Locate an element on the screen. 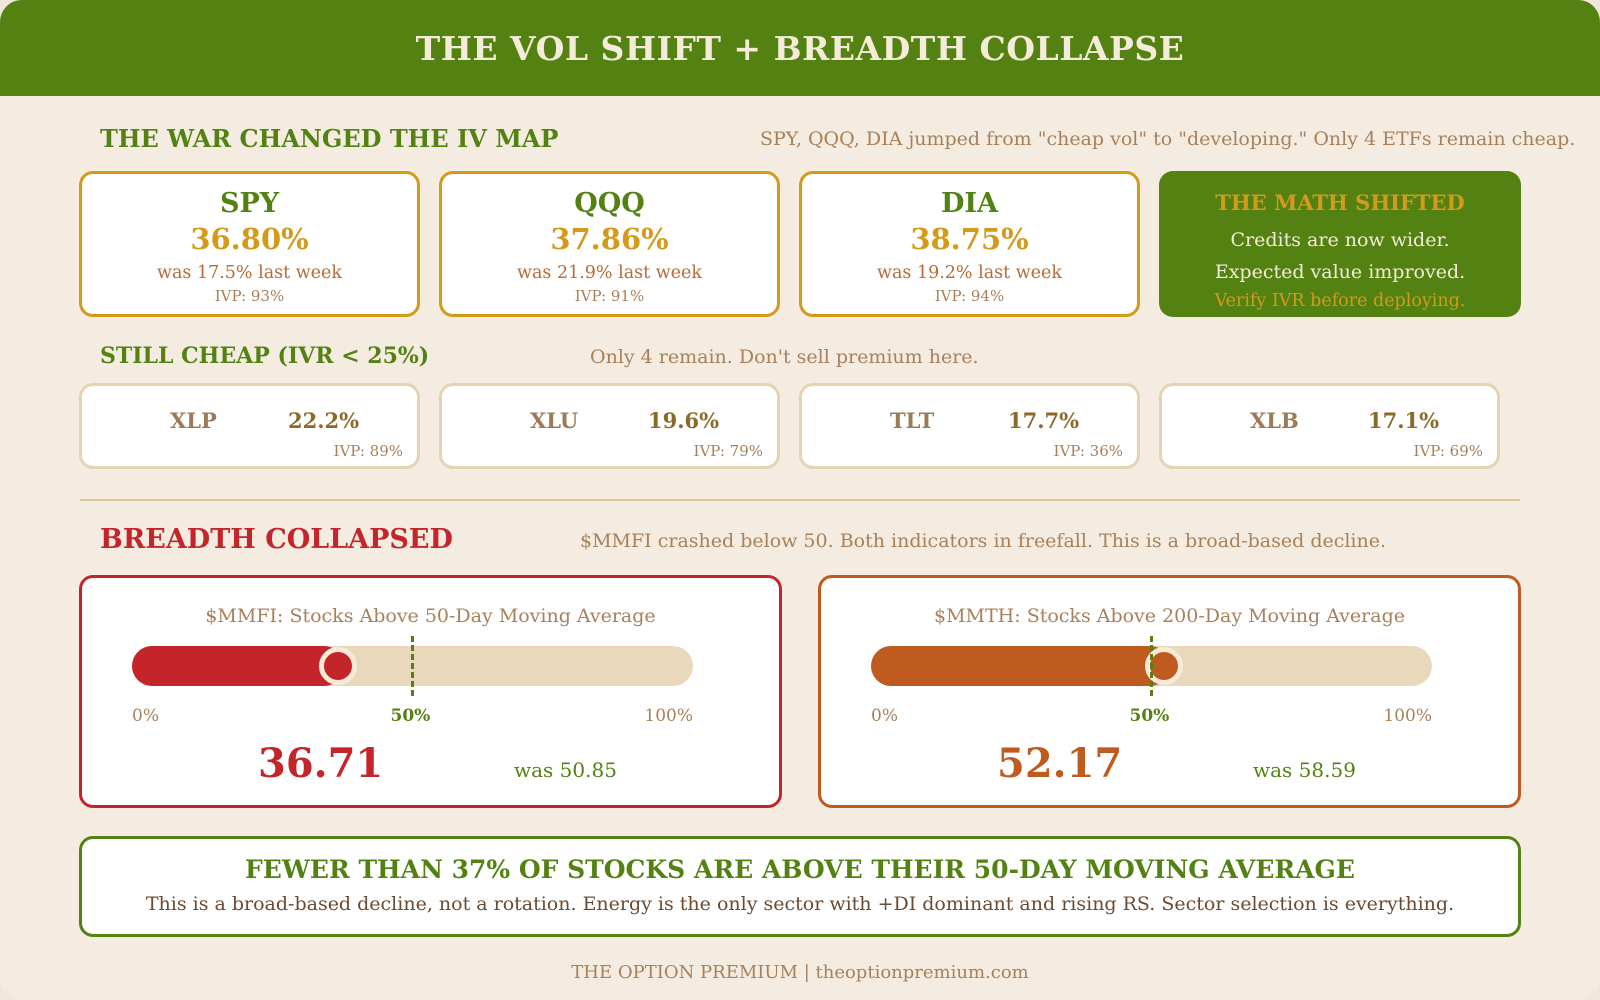 Image resolution: width=1600 pixels, height=1000 pixels. header-banner: THE VOL SHIFT + BREADTH COLLAPSE is located at coordinates (800, 48).